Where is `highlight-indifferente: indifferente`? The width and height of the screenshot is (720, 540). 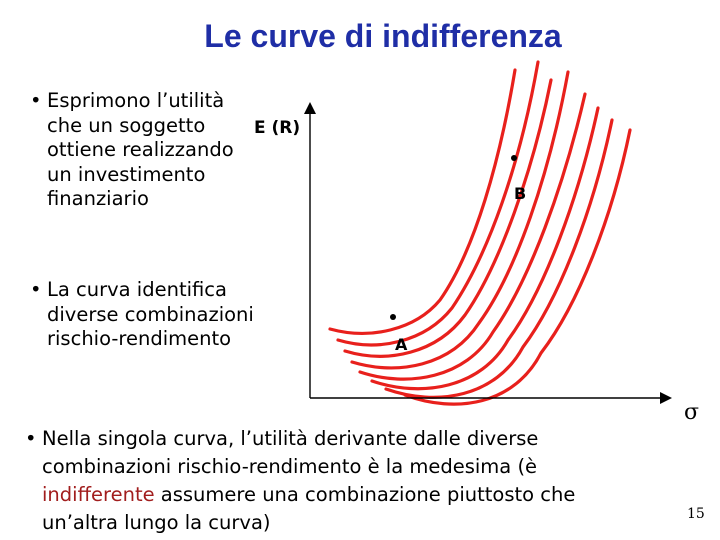 highlight-indifferente: indifferente is located at coordinates (98, 494).